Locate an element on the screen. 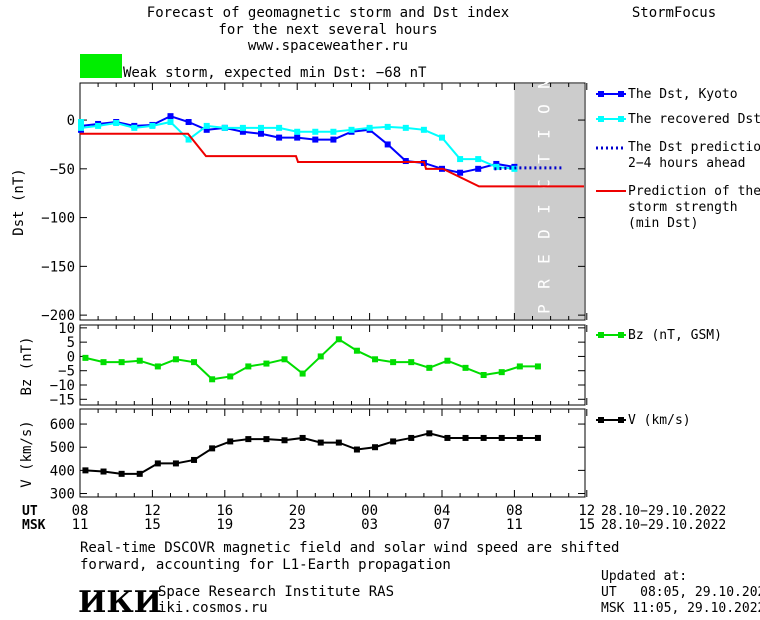  bz-axis-label: Bz (nT) is located at coordinates (27, 365).